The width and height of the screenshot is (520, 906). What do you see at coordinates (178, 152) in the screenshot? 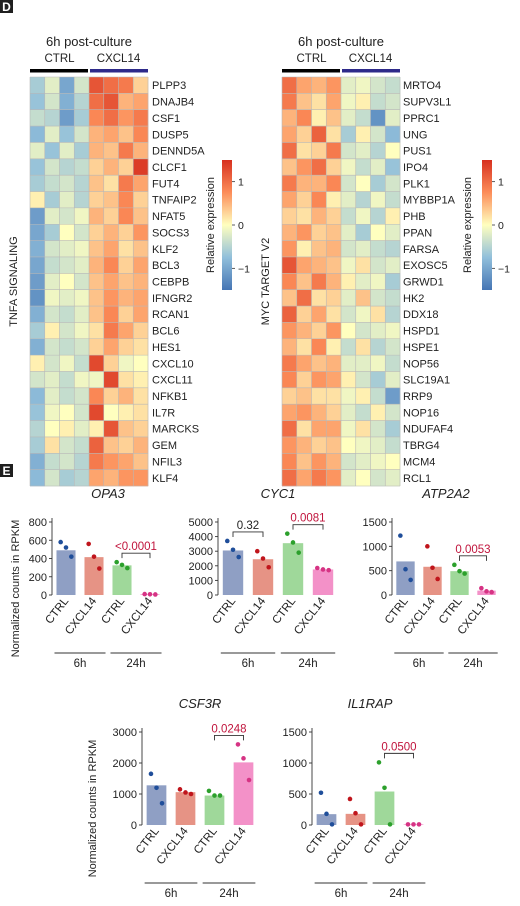
I see `gene-label: DENND5A` at bounding box center [178, 152].